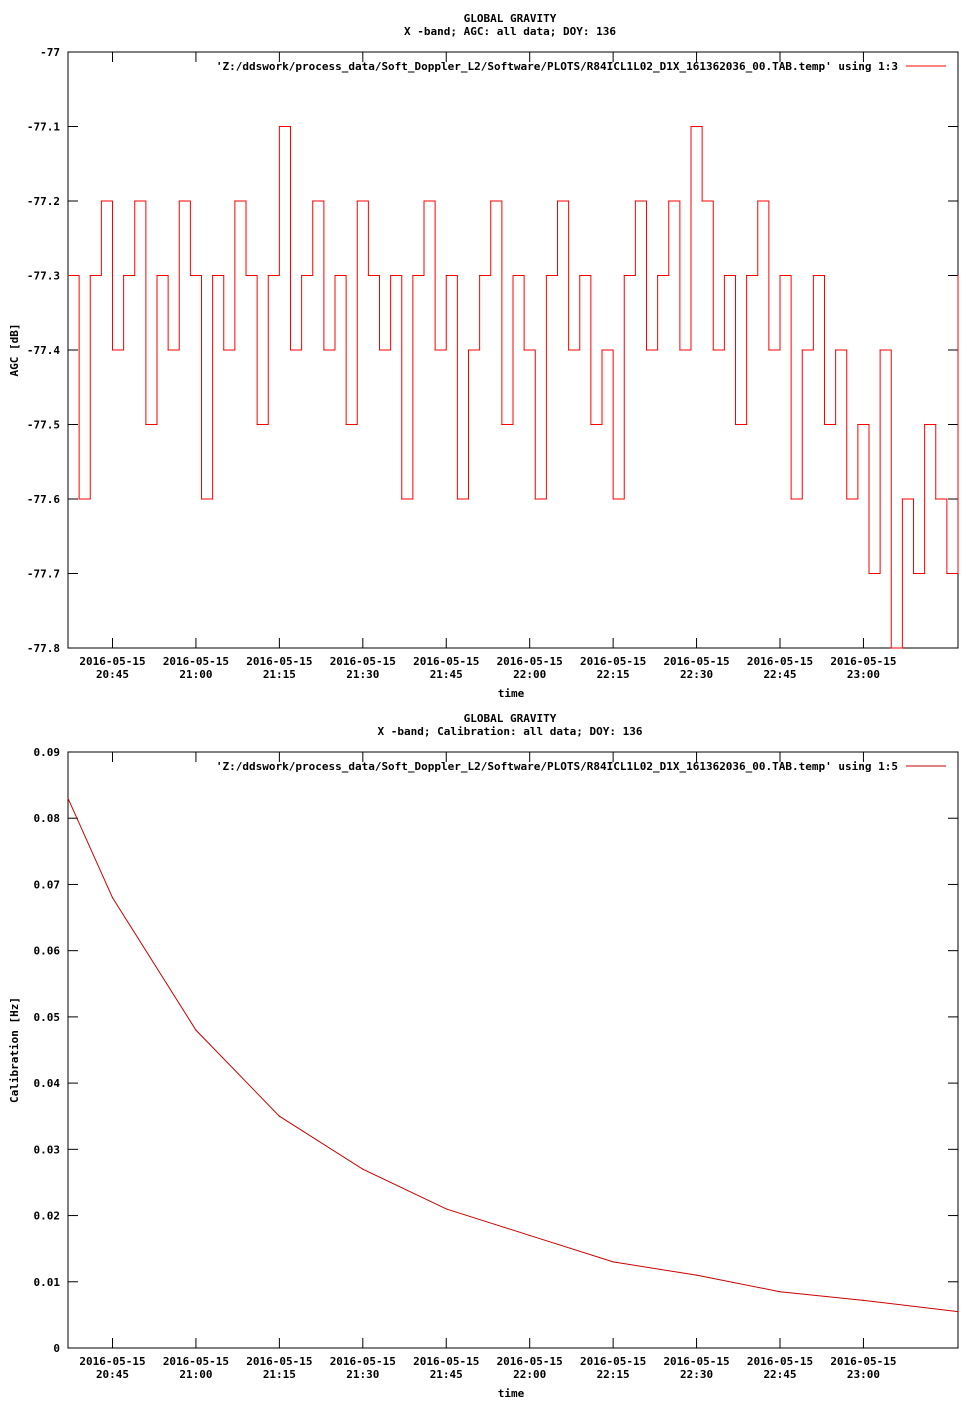  What do you see at coordinates (43, 201) in the screenshot?
I see `y-tick-label: -77.2` at bounding box center [43, 201].